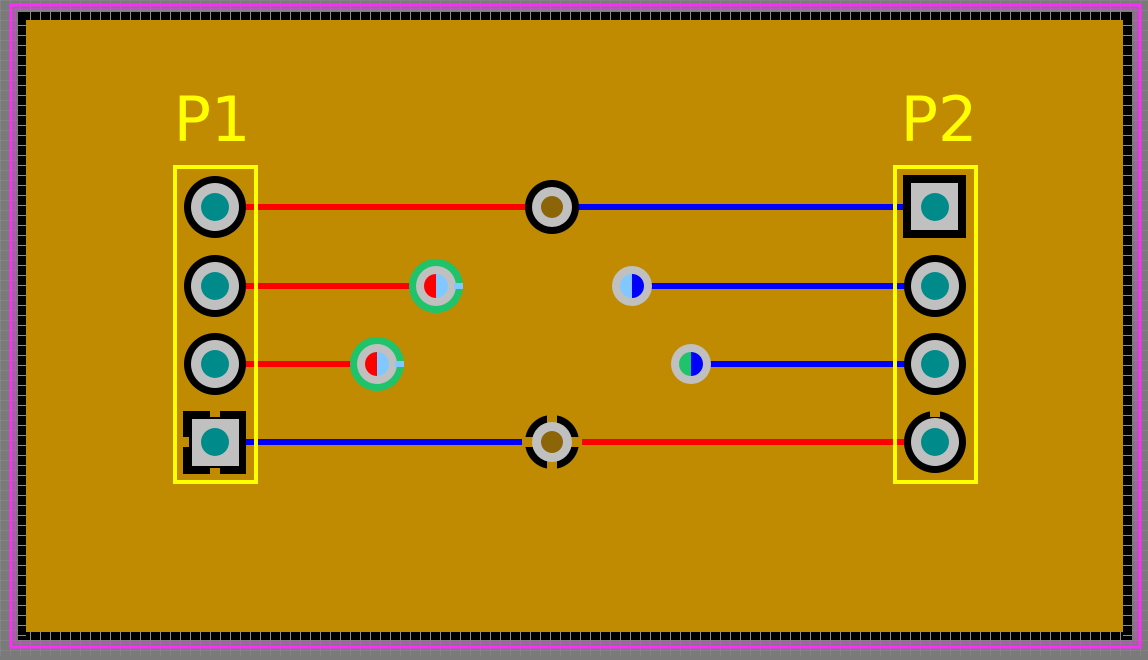 This screenshot has height=660, width=1148. What do you see at coordinates (212, 119) in the screenshot?
I see `p1-designator: P1` at bounding box center [212, 119].